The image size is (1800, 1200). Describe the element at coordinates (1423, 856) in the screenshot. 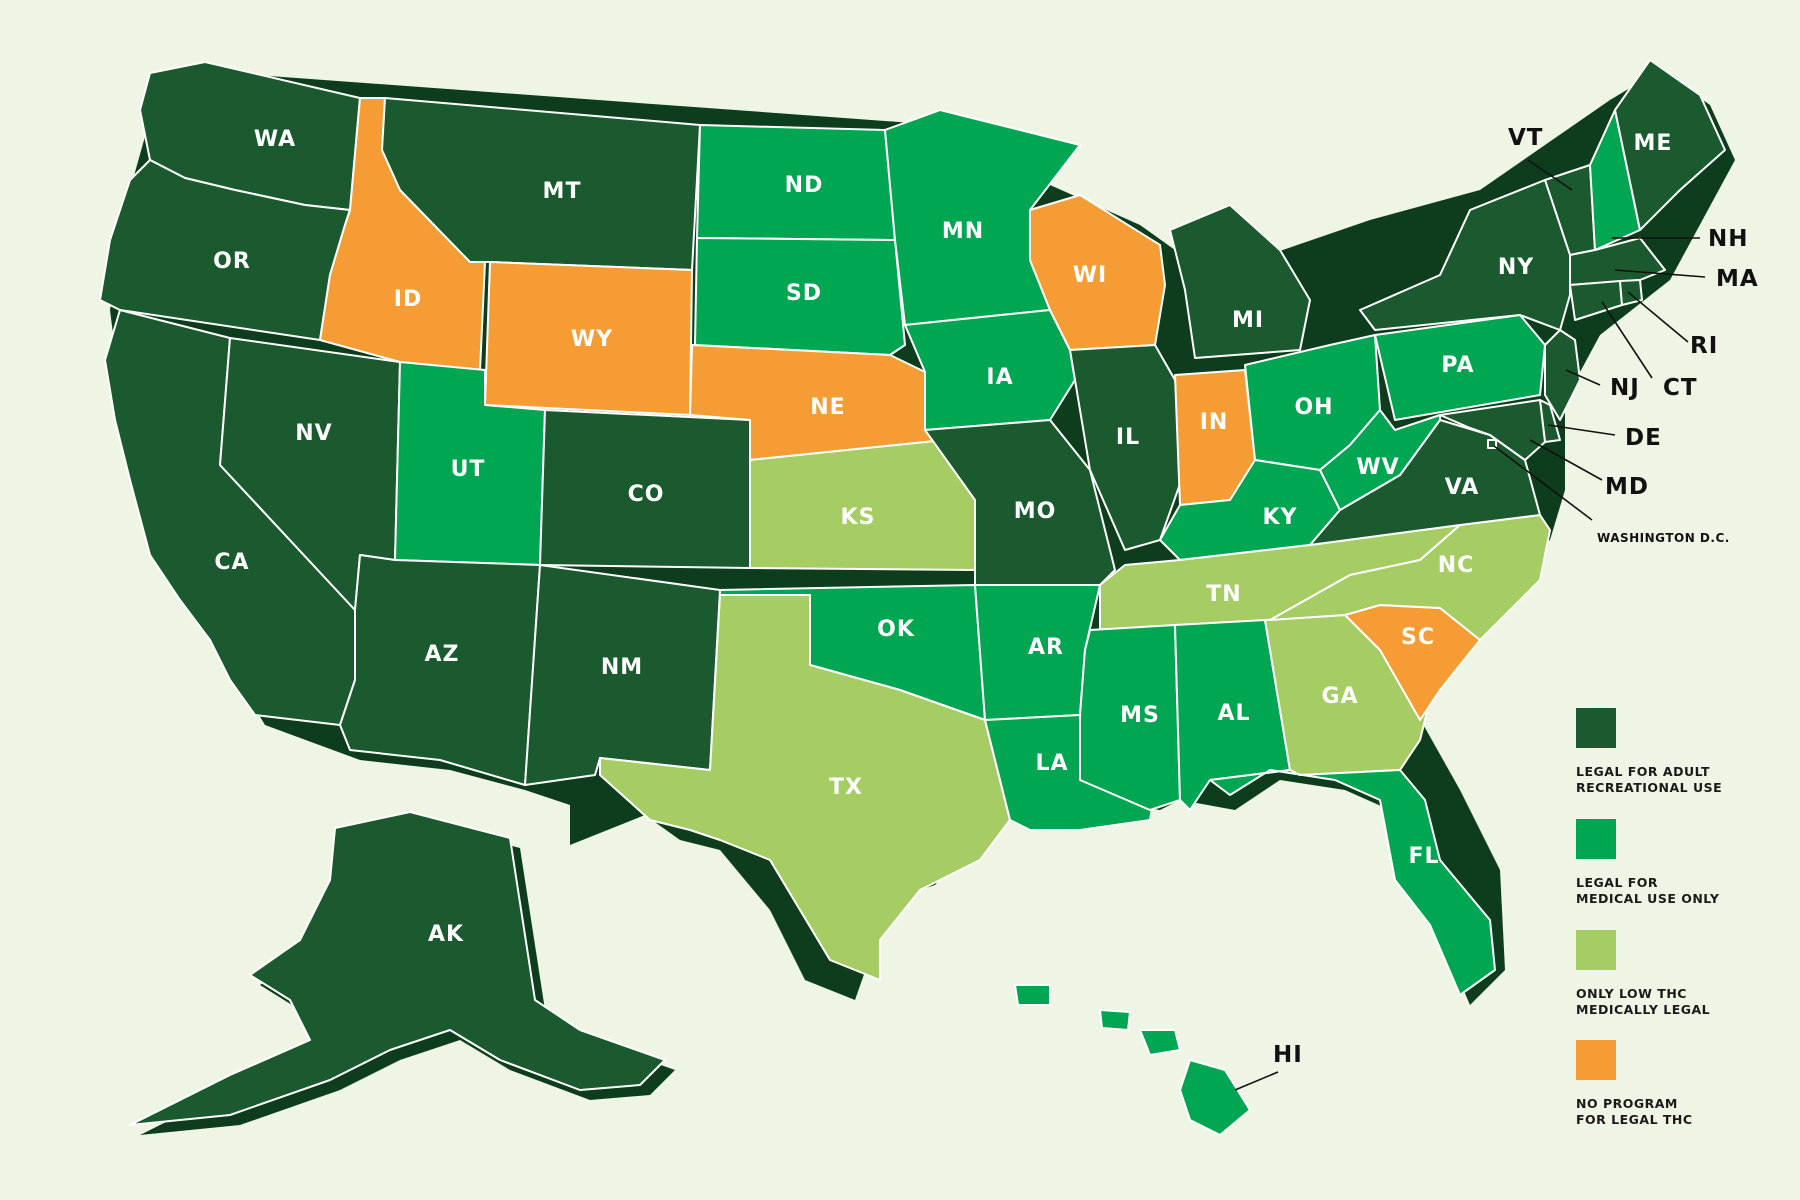

I see `label-FL: FL` at that location.